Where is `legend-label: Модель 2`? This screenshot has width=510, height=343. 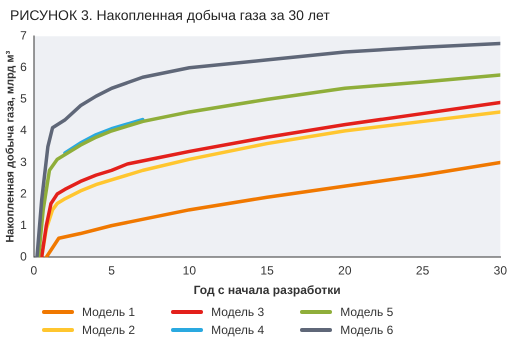
legend-label: Модель 2 is located at coordinates (109, 330).